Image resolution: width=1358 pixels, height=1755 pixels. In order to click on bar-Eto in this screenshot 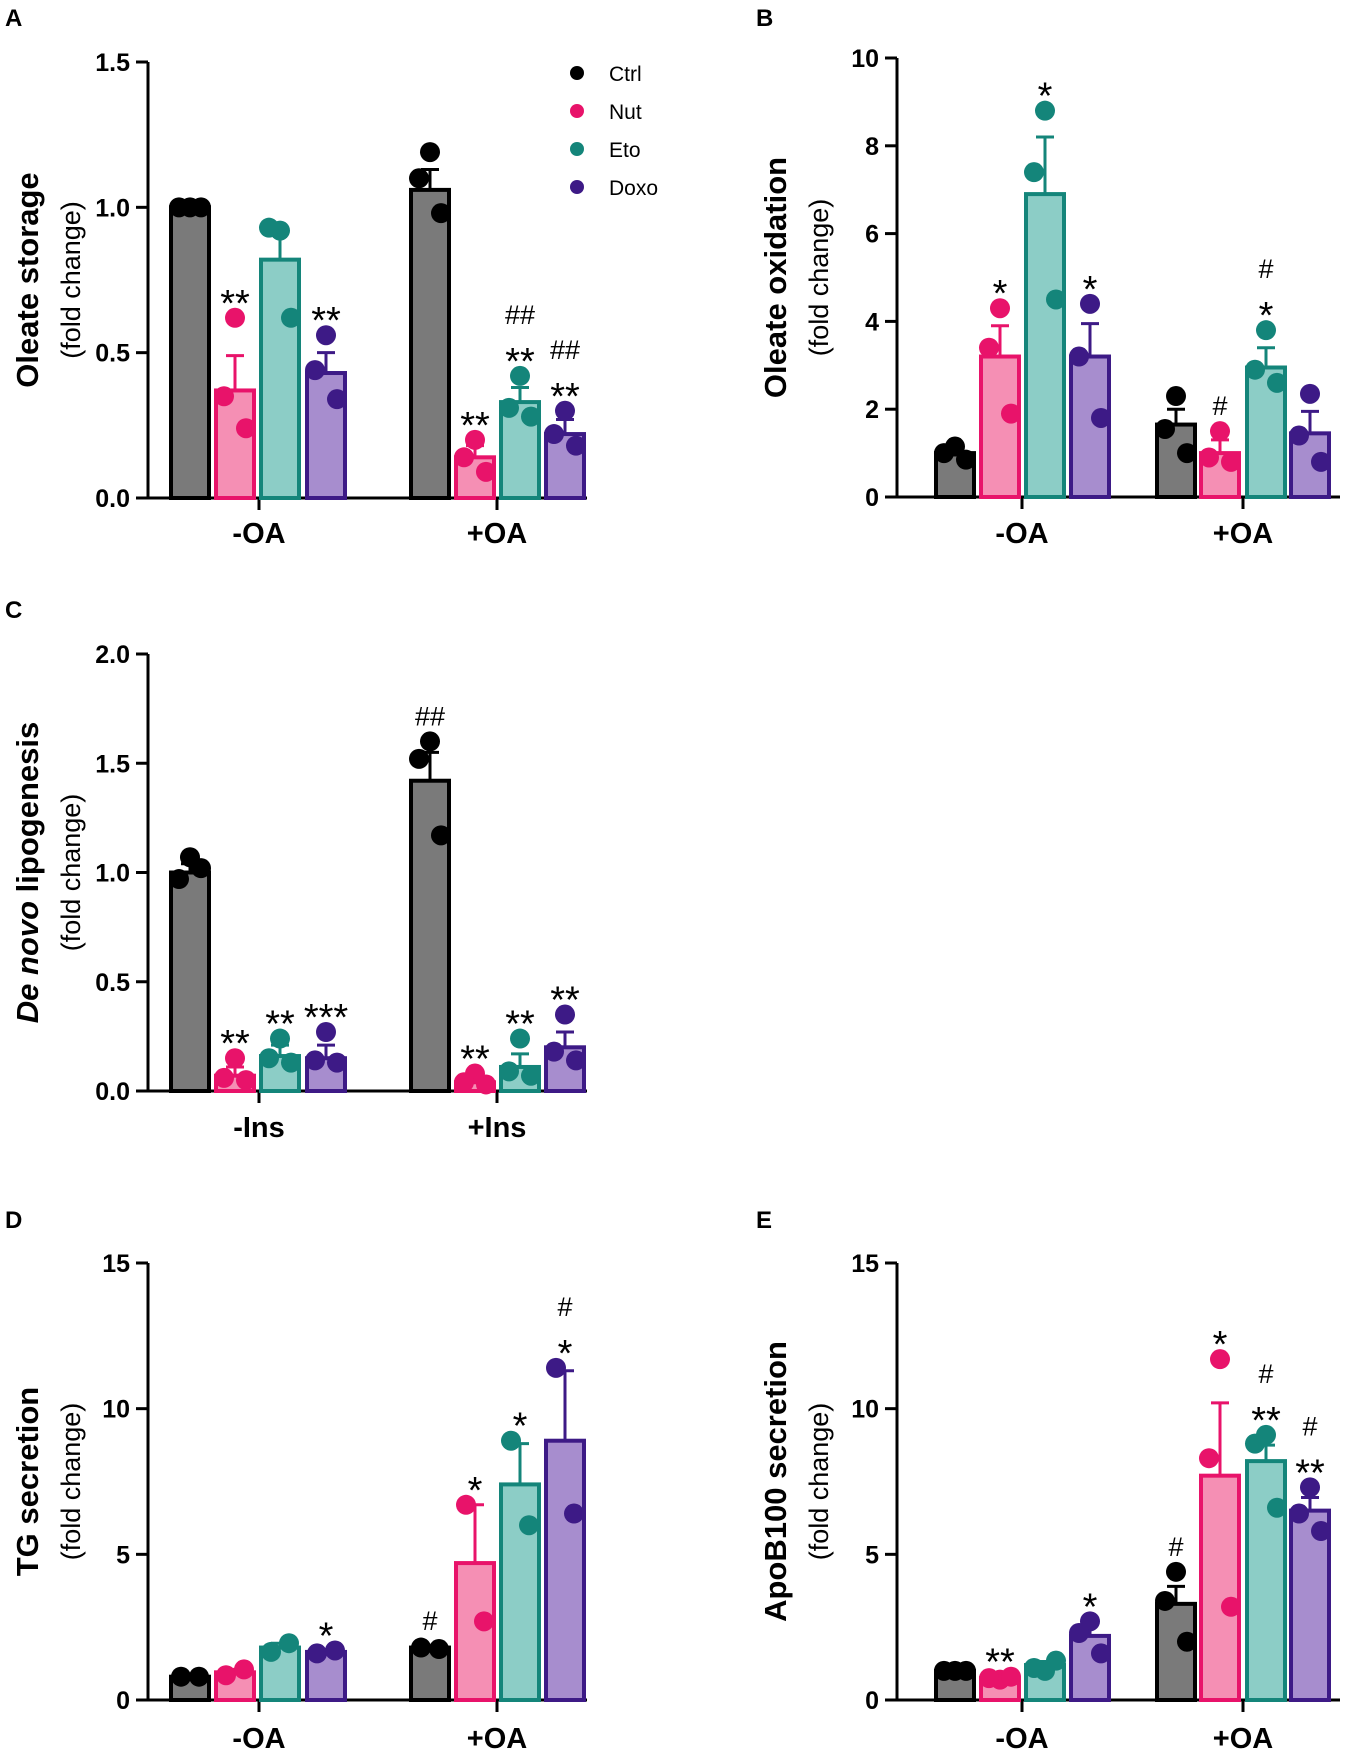, I will do `click(1266, 1581)`.